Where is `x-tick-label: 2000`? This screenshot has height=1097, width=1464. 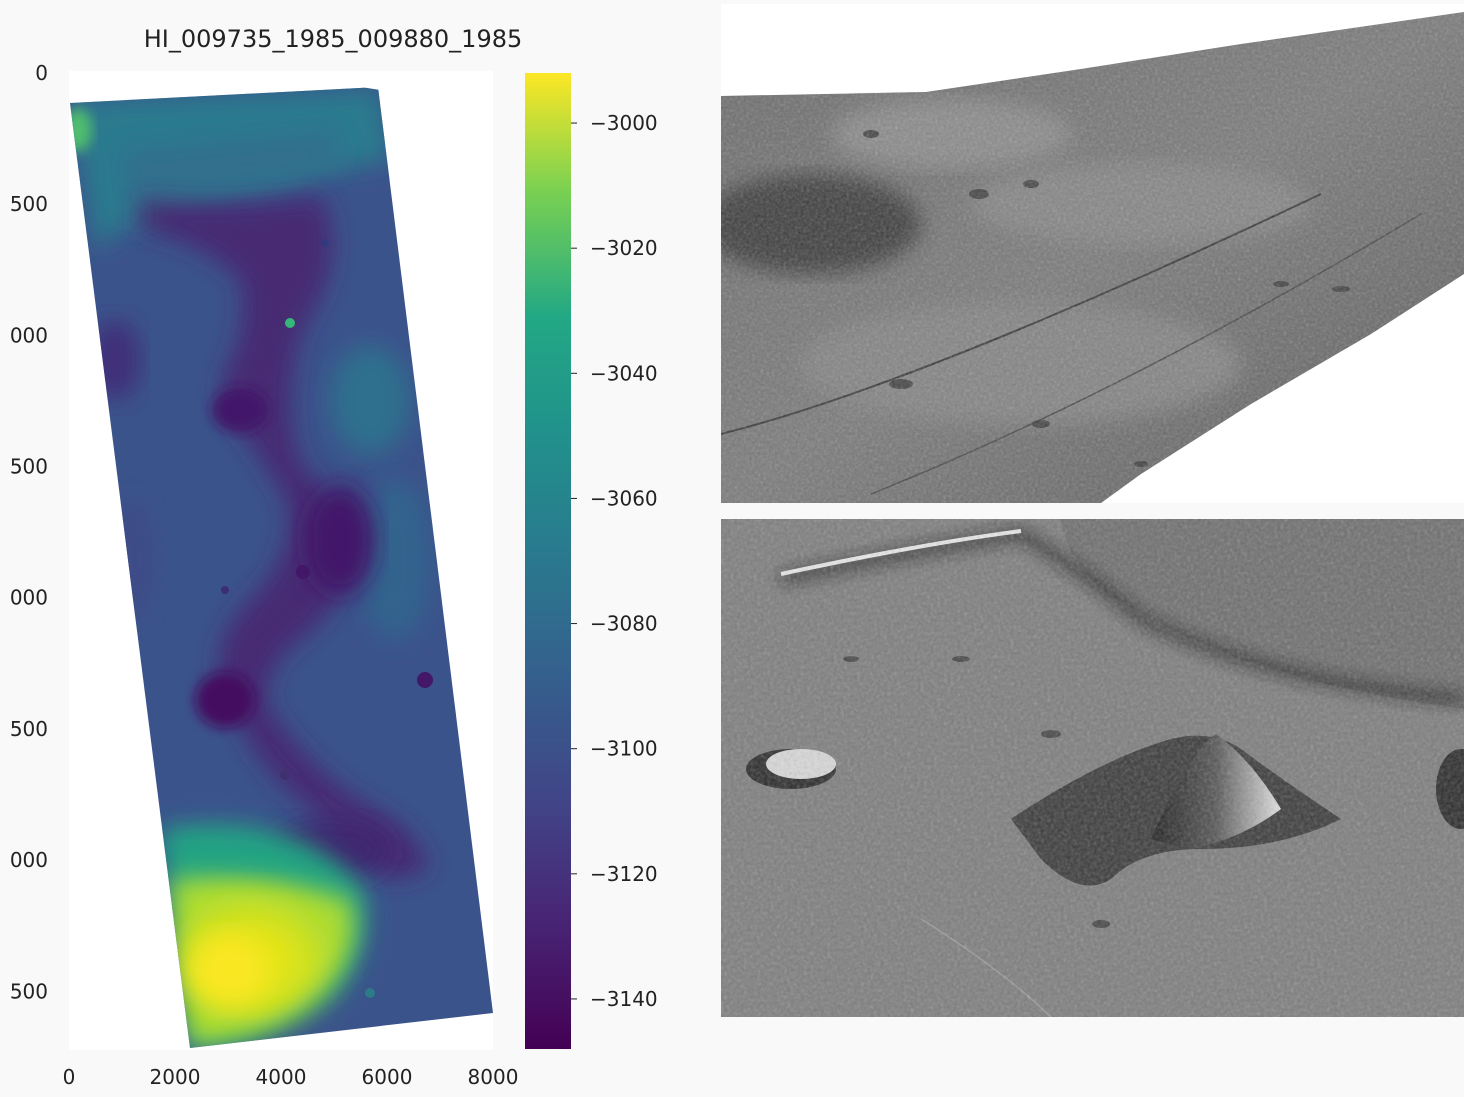 x-tick-label: 2000 is located at coordinates (175, 1077).